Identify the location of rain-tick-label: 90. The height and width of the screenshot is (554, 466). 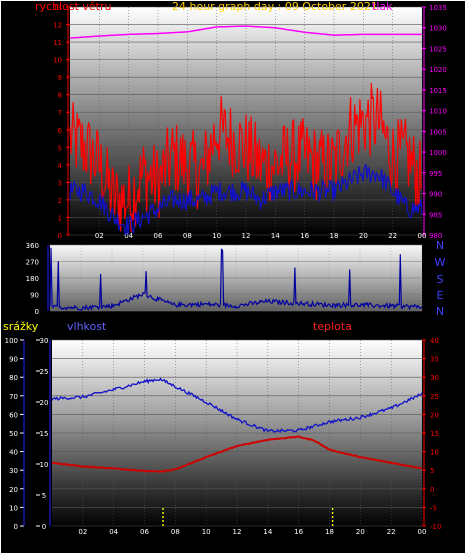
(13, 360).